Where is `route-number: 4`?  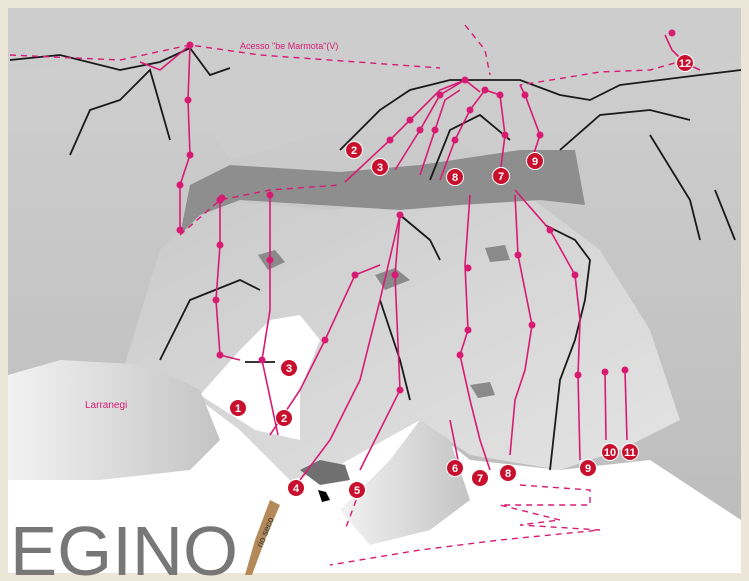 route-number: 4 is located at coordinates (296, 489).